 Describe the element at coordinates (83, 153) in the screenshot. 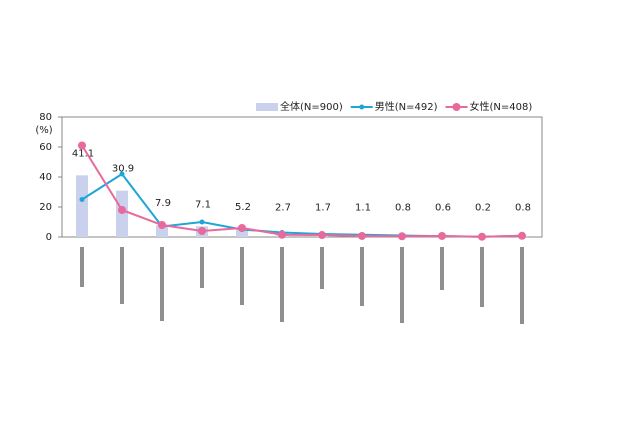

I see `data-label: 41.1` at that location.